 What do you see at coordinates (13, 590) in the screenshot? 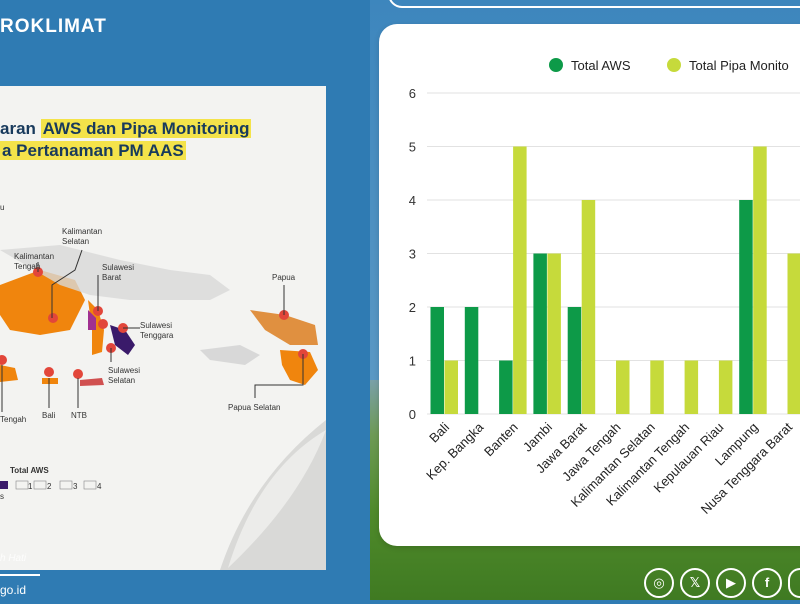
I see `website-url: go.id` at bounding box center [13, 590].